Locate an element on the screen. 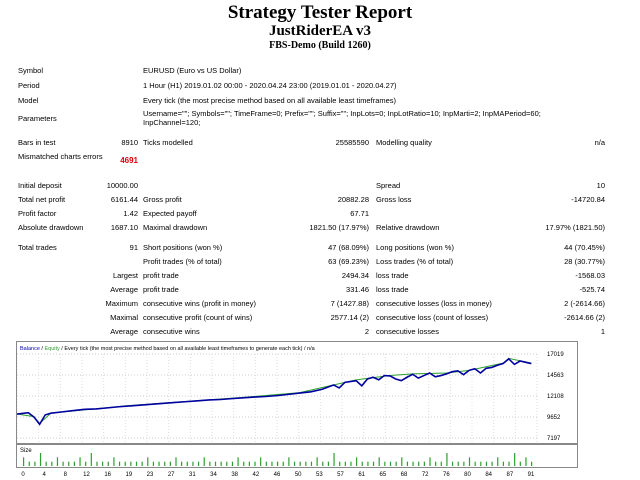  x-tick-label: 53 is located at coordinates (319, 475).